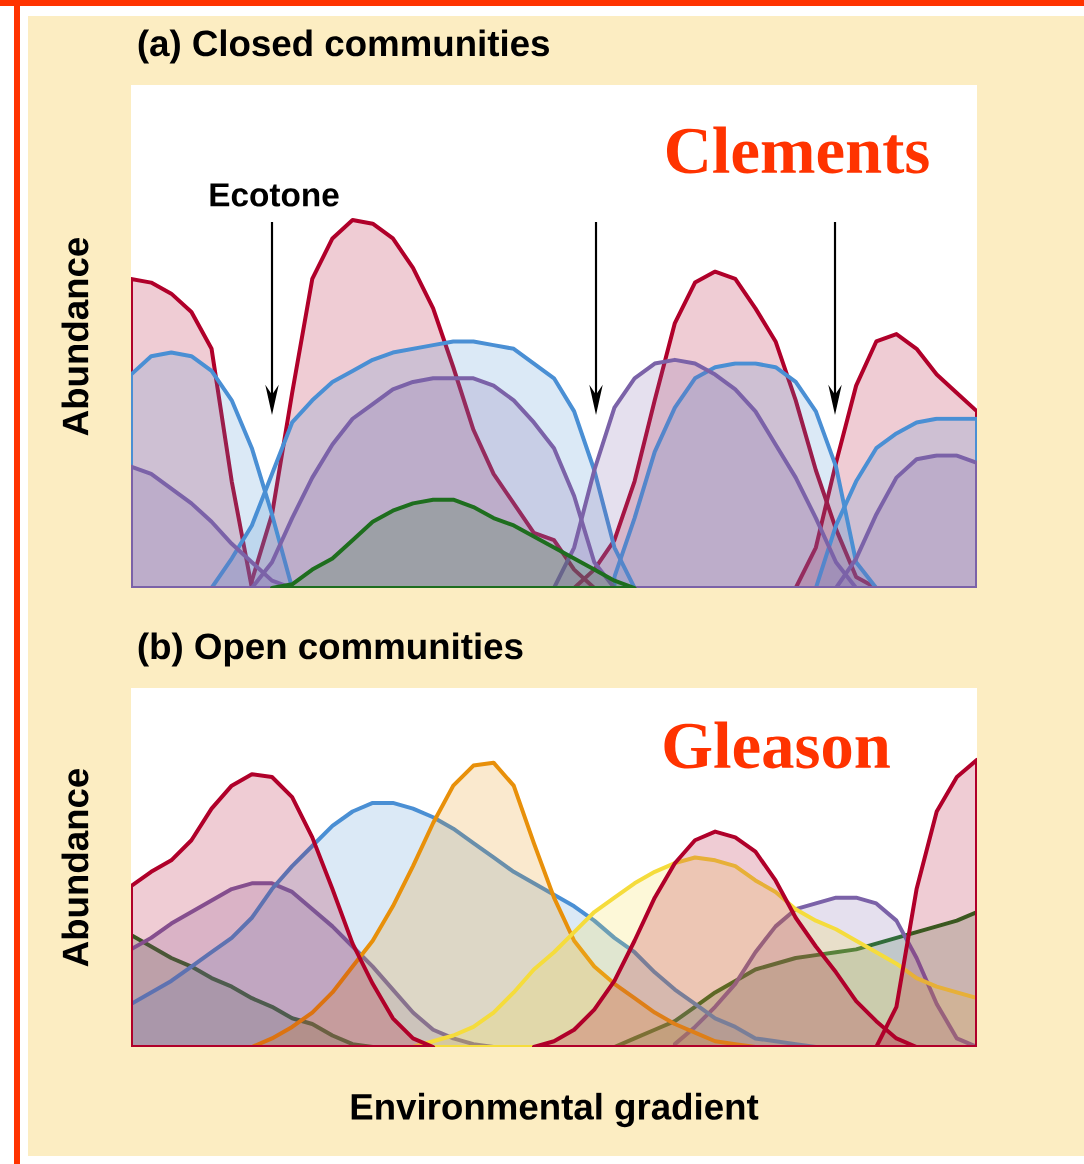 This screenshot has width=1084, height=1164. What do you see at coordinates (330, 649) in the screenshot?
I see `chart-title: (b) Open communities` at bounding box center [330, 649].